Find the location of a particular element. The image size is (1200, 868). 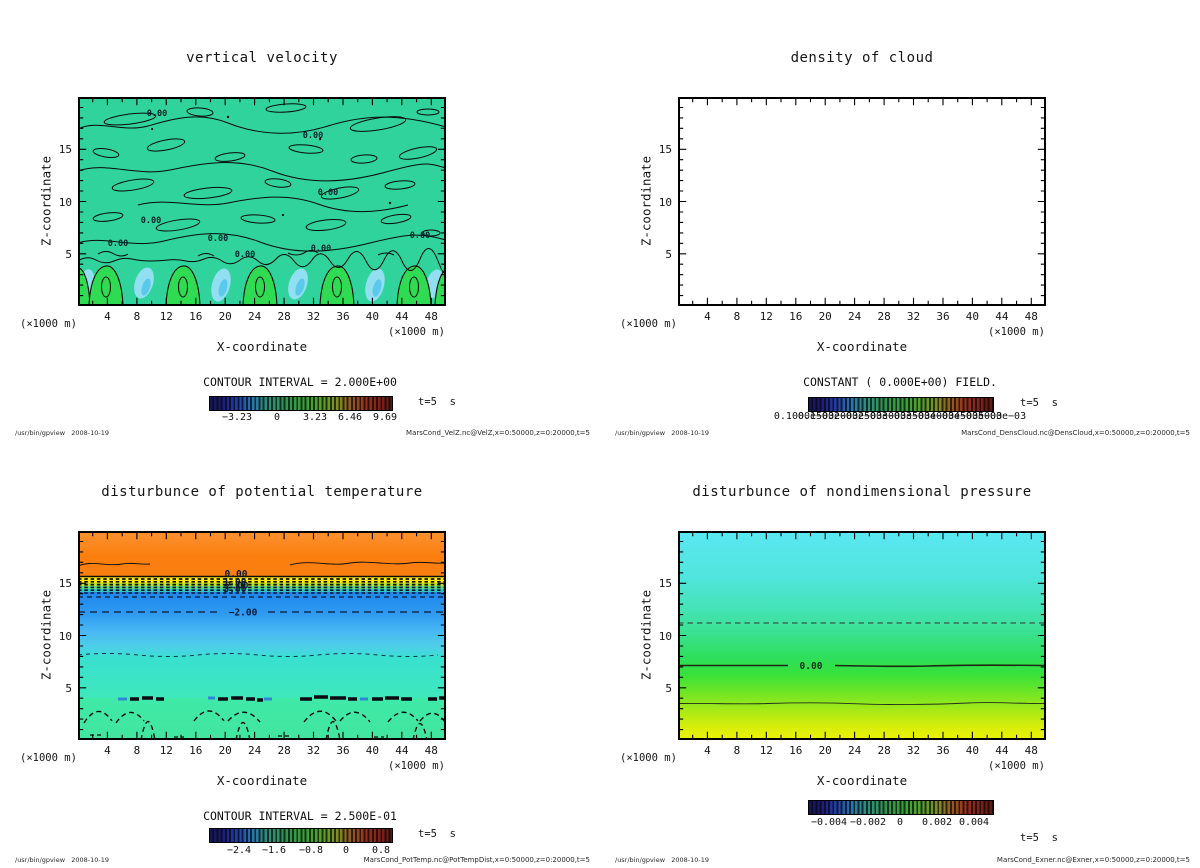

contour-labels: 0.00 is located at coordinates (811, 666).